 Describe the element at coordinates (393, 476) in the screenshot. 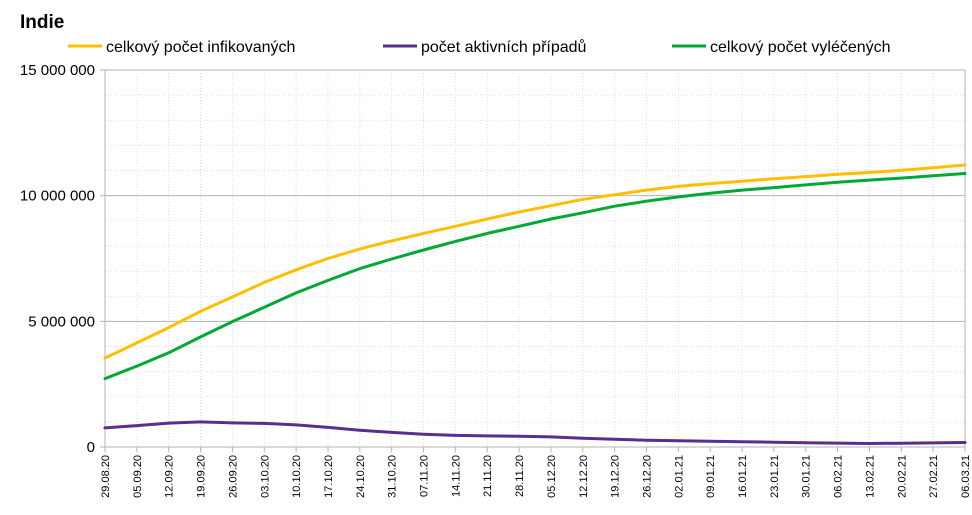

I see `x-tick-label: 31.10.20` at that location.